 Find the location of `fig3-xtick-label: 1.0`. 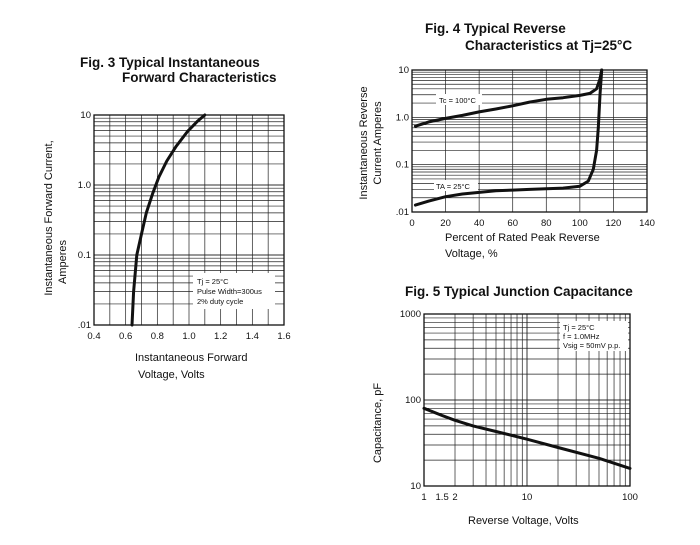

fig3-xtick-label: 1.0 is located at coordinates (188, 336).